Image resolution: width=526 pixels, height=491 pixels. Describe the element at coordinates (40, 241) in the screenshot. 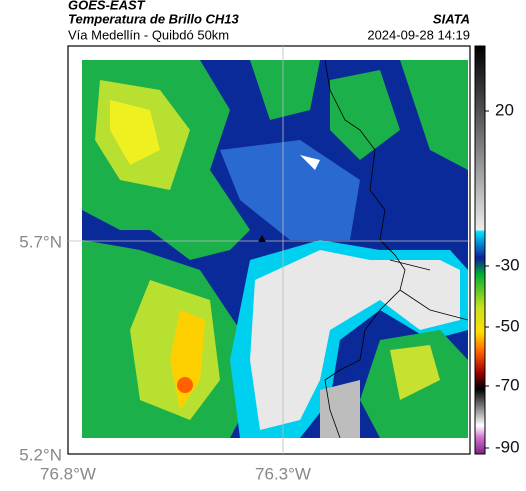

I see `lat-label: 5.7°N` at that location.